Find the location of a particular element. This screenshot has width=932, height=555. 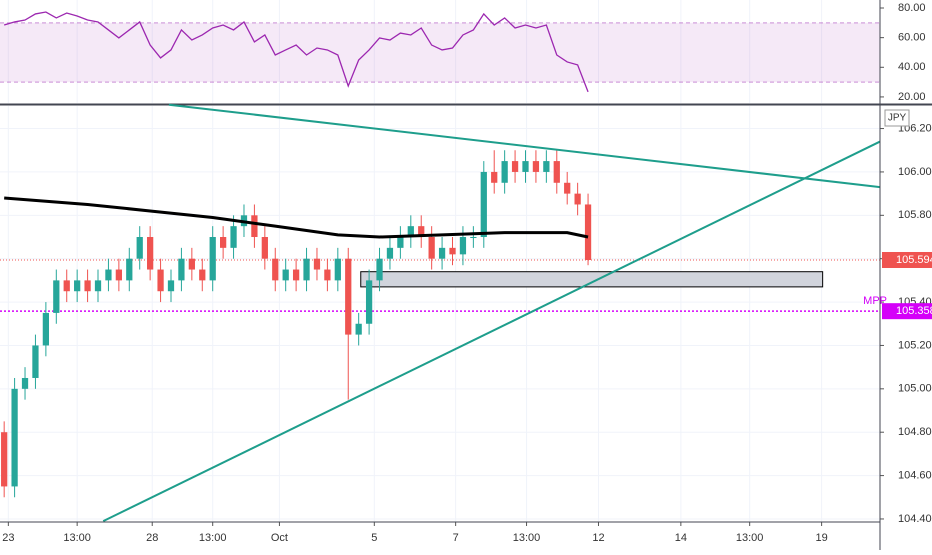

last-price-tag is located at coordinates (907, 259).